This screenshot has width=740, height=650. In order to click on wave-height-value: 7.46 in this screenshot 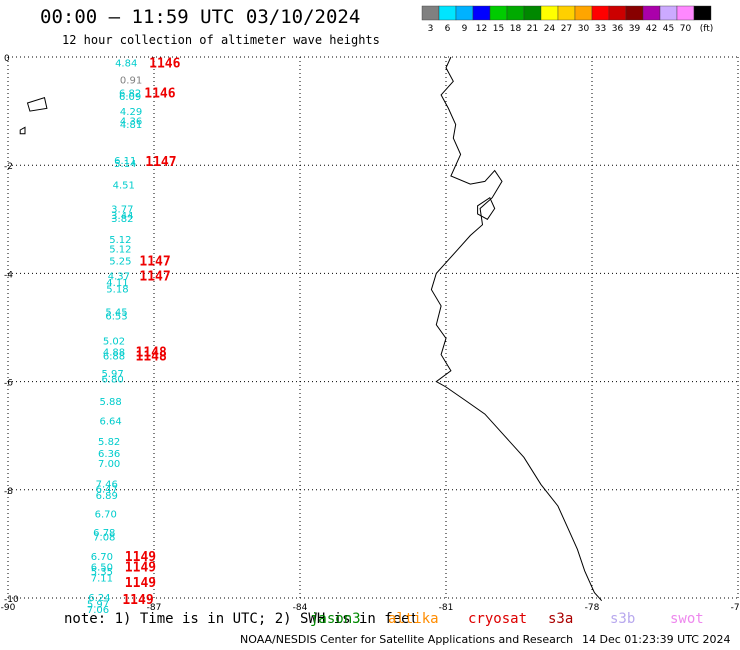, I will do `click(107, 484)`.